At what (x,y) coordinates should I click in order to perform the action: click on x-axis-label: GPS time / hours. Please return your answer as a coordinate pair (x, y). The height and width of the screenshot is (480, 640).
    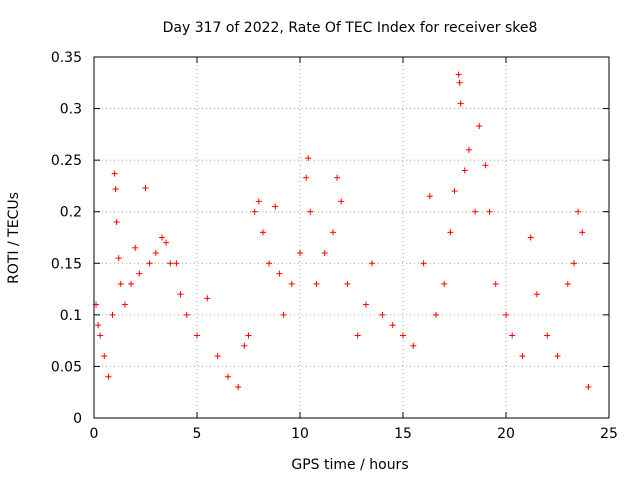
    Looking at the image, I should click on (349, 465).